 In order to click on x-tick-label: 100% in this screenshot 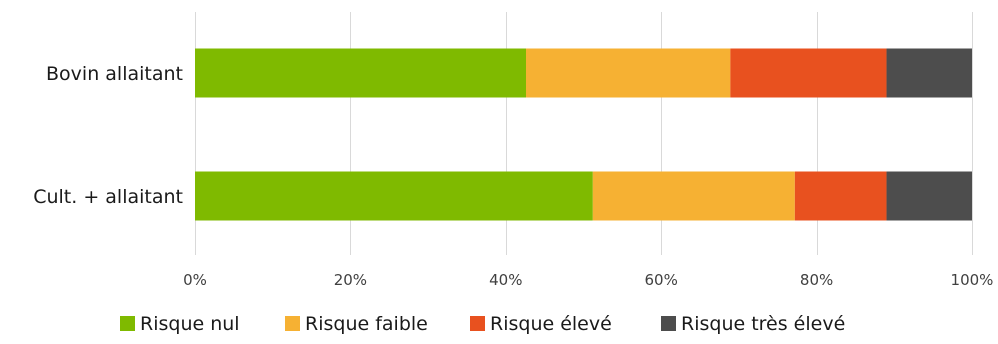, I will do `click(972, 280)`.